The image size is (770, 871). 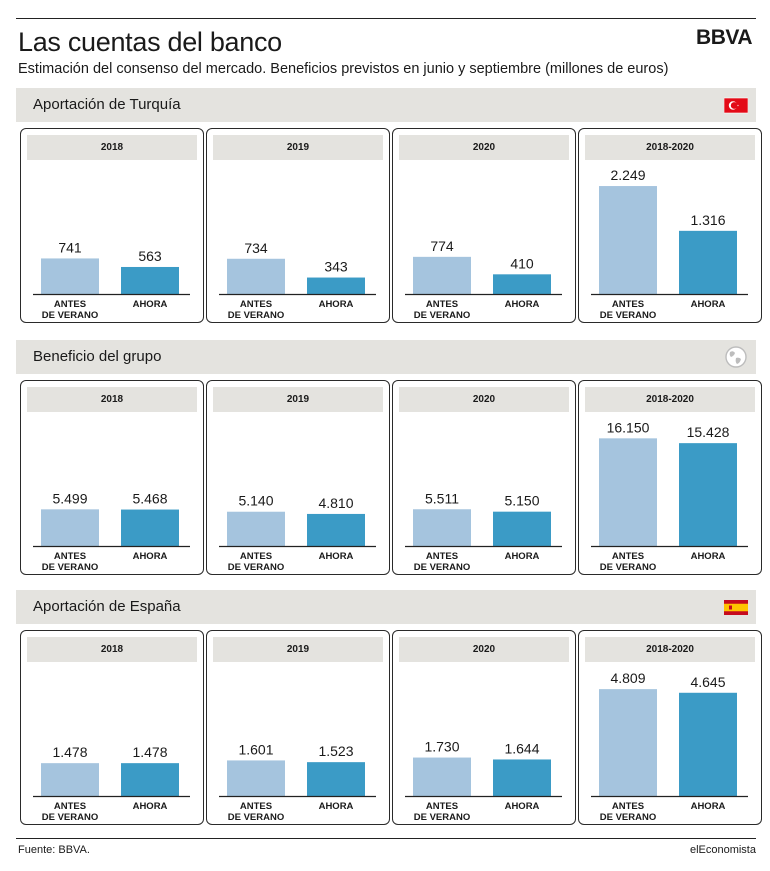 I want to click on publisher-brand: elEconomista, so click(x=722, y=850).